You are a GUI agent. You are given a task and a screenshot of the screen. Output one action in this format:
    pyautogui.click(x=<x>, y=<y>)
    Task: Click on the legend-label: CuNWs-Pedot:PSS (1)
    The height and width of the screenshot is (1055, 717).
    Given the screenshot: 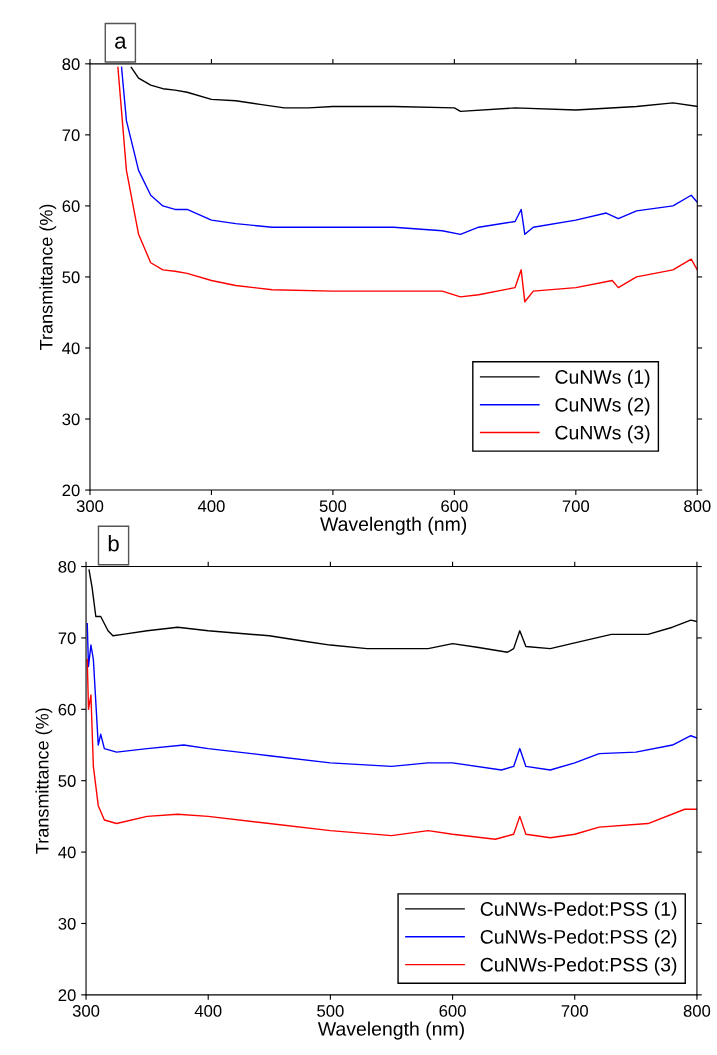 What is the action you would take?
    pyautogui.click(x=578, y=910)
    